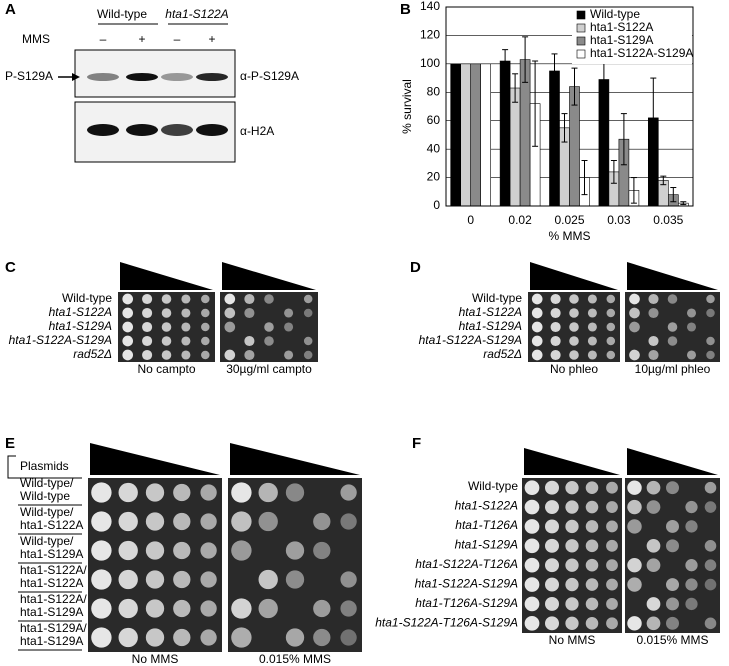 Image resolution: width=729 pixels, height=666 pixels. Describe the element at coordinates (51, 612) in the screenshot. I see `label: hta1-S129A` at that location.